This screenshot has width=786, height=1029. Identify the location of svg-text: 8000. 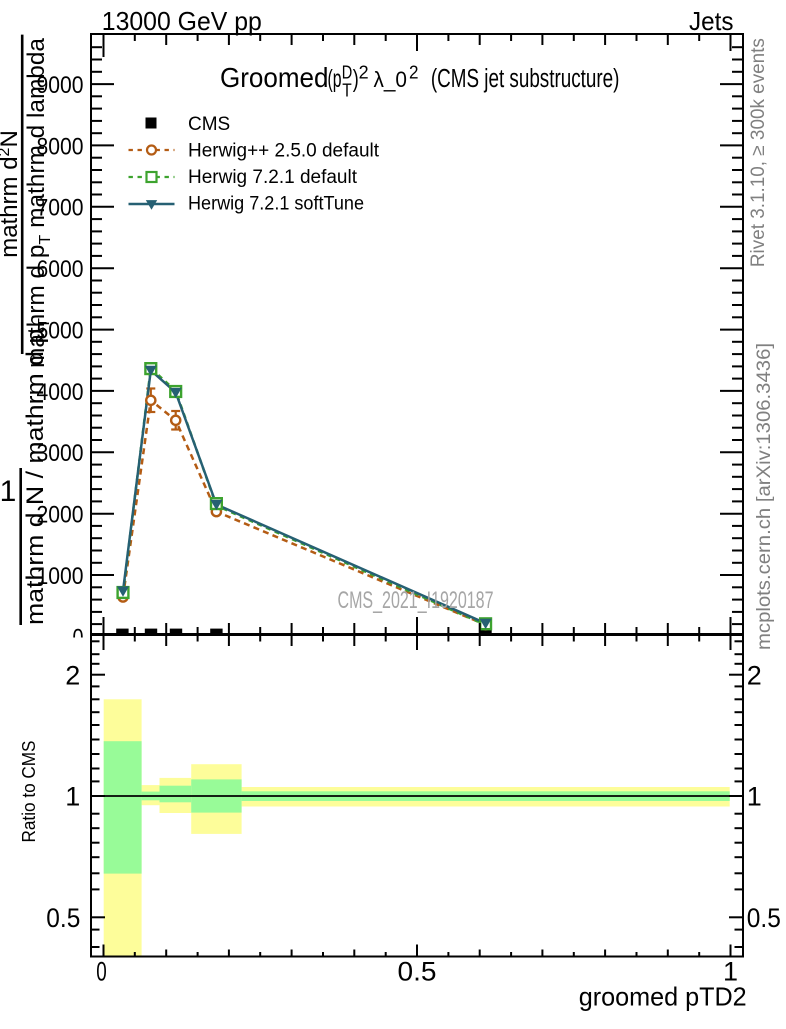
(60, 146).